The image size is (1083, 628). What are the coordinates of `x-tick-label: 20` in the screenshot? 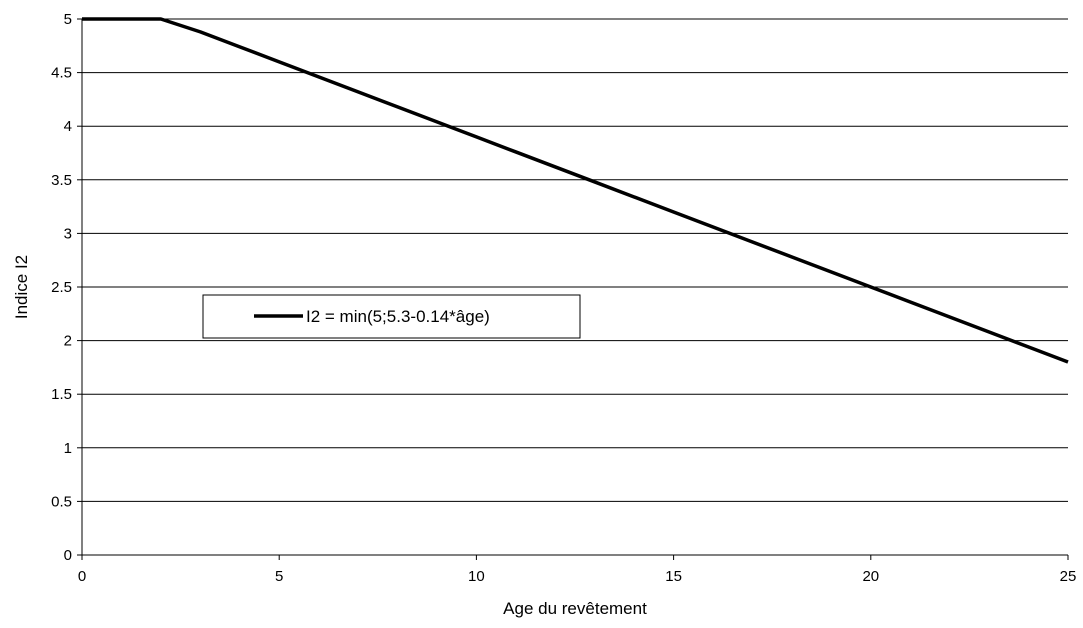 It's located at (870, 576).